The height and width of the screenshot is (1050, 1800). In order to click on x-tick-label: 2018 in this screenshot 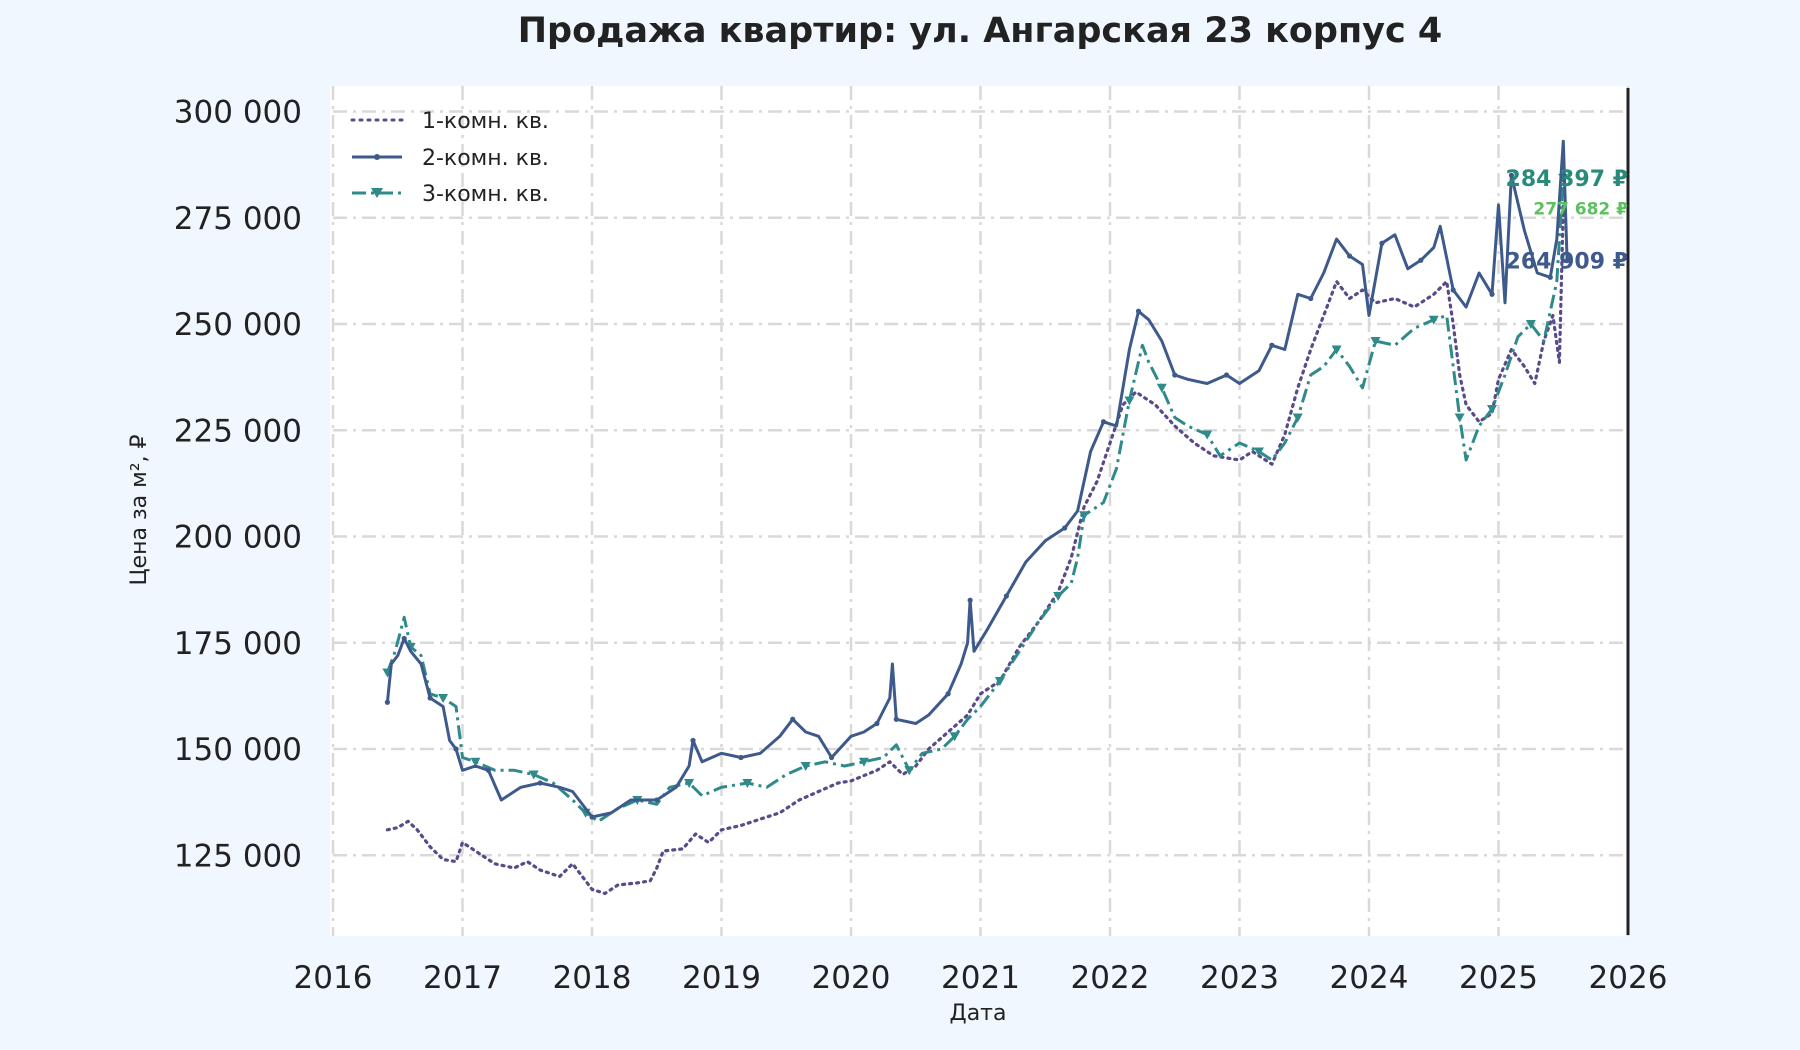, I will do `click(592, 978)`.